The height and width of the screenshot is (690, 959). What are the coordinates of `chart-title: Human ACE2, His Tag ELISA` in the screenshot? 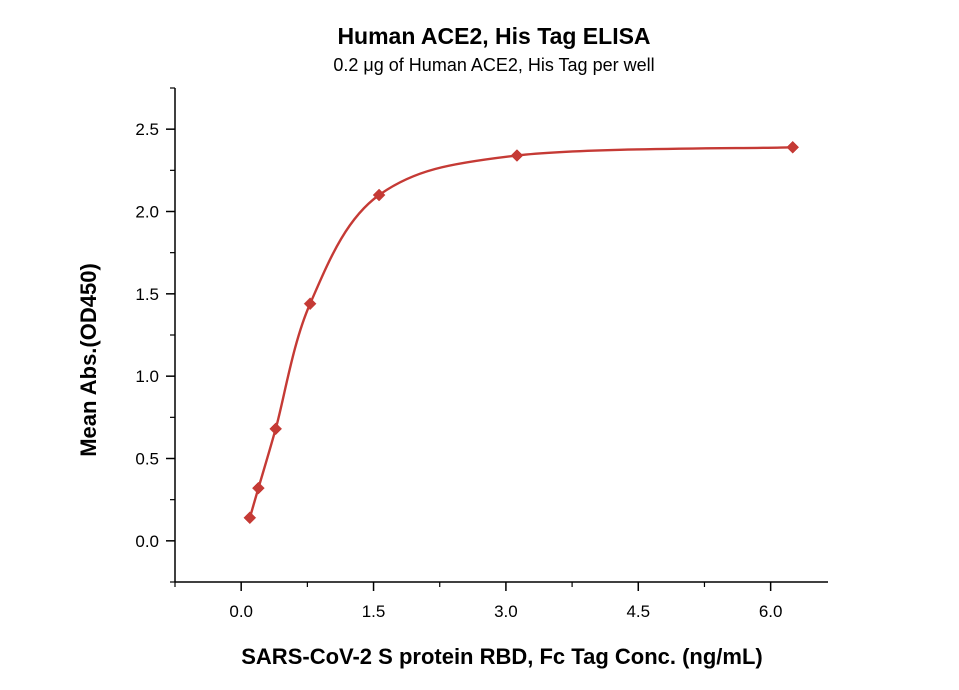 It's located at (493, 36).